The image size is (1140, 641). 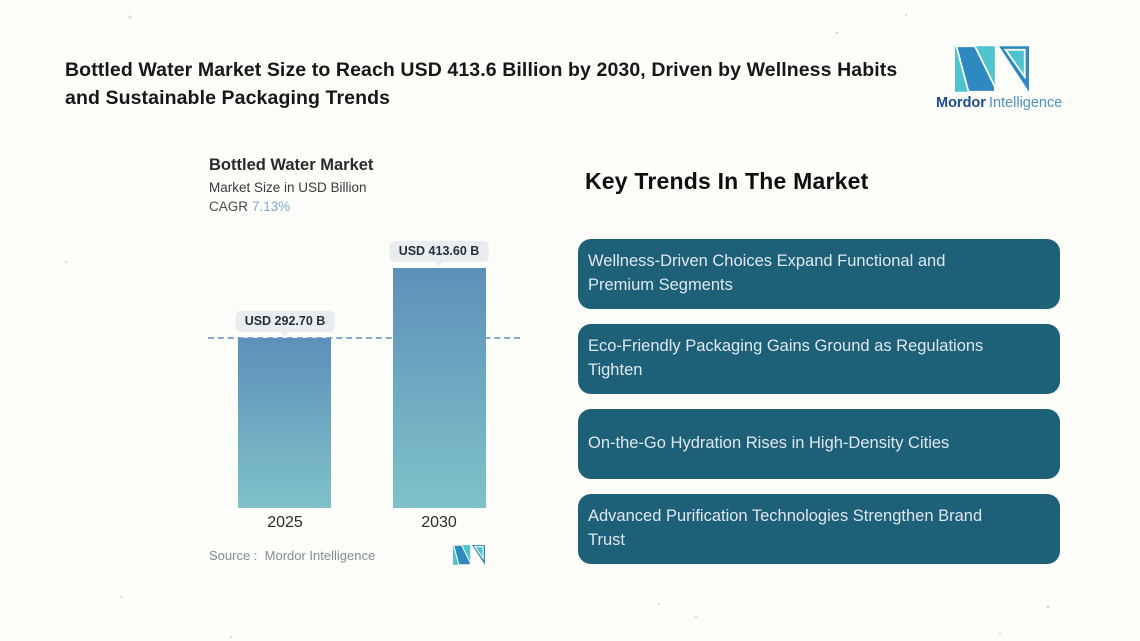 I want to click on chart-title: Bottled Water Market, so click(x=291, y=165).